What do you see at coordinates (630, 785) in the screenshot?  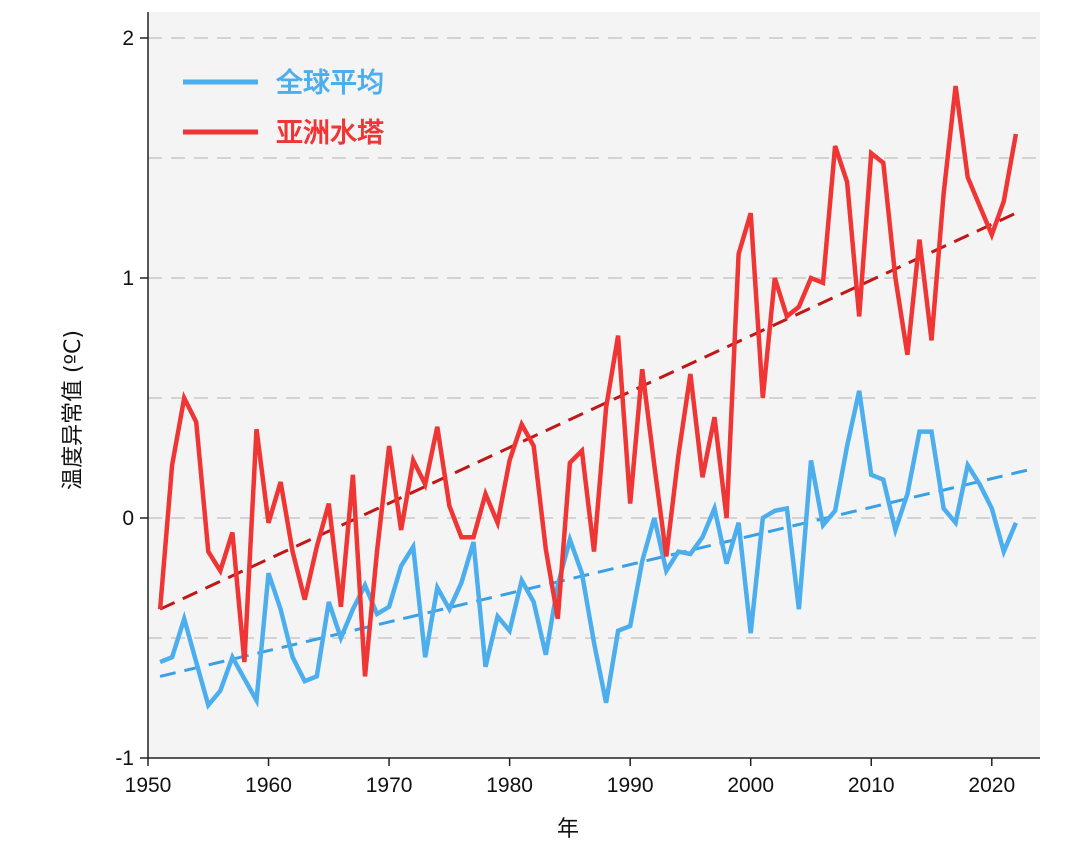 I see `x-tick-label: 1990` at bounding box center [630, 785].